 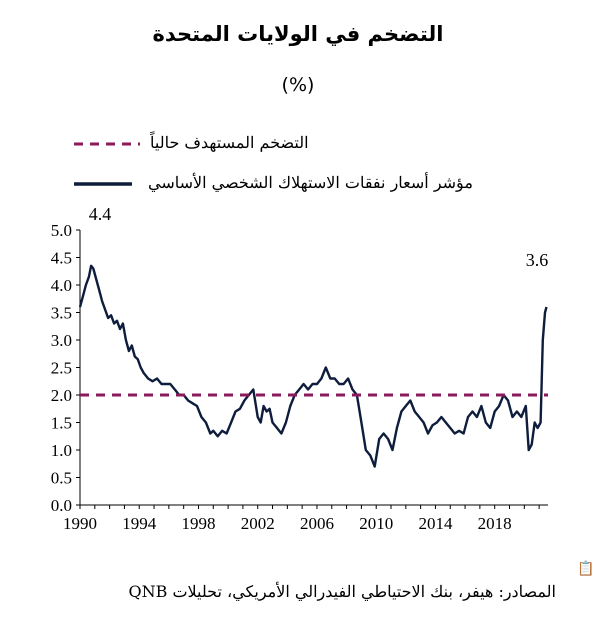 I want to click on y-tick-label: 4.0, so click(x=61, y=285).